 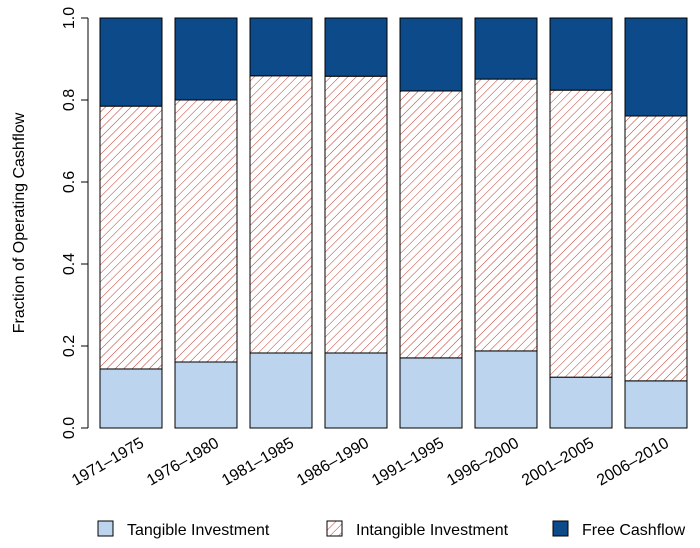 I want to click on x-tick-label: 1971–1975, so click(x=108, y=462).